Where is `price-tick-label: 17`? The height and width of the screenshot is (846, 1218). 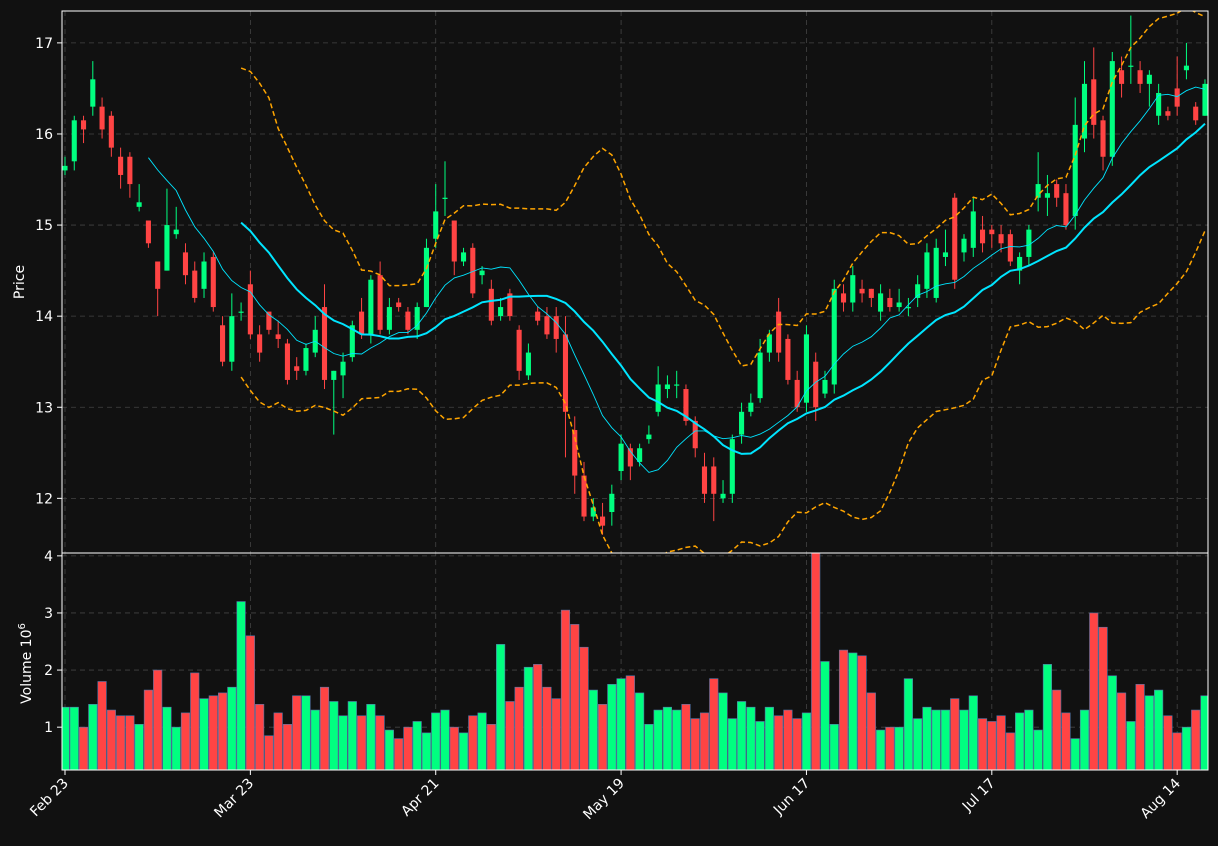 price-tick-label: 17 is located at coordinates (44, 44).